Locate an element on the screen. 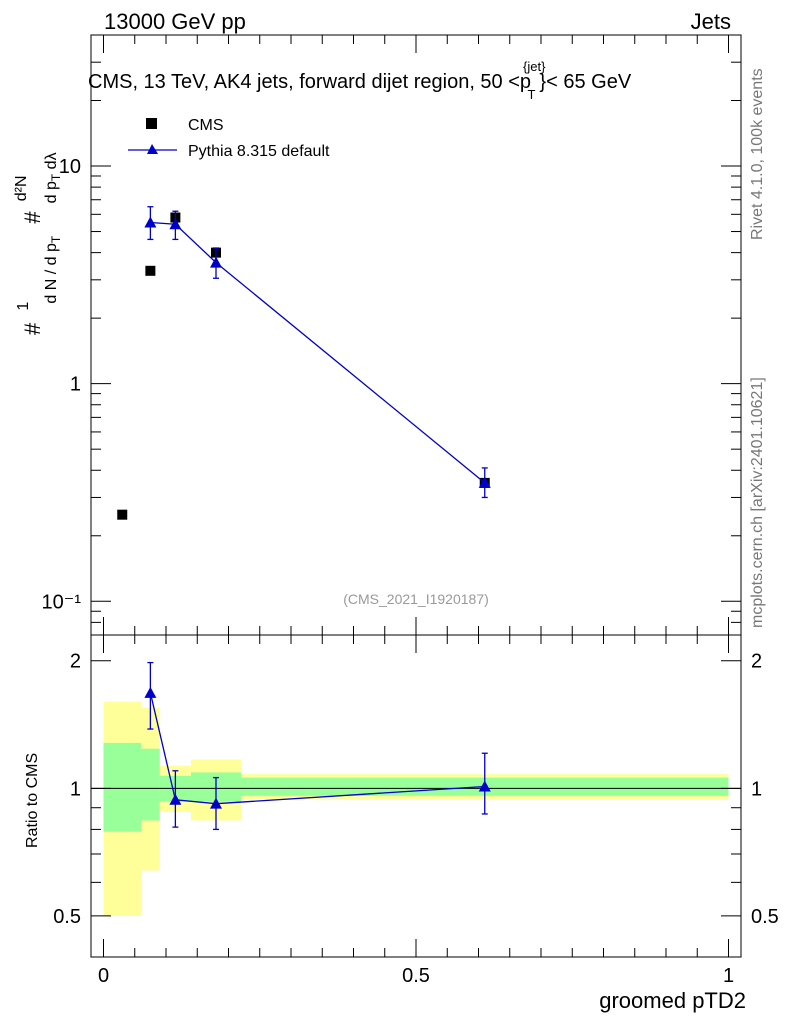  plot-title-sub: T is located at coordinates (531, 94).